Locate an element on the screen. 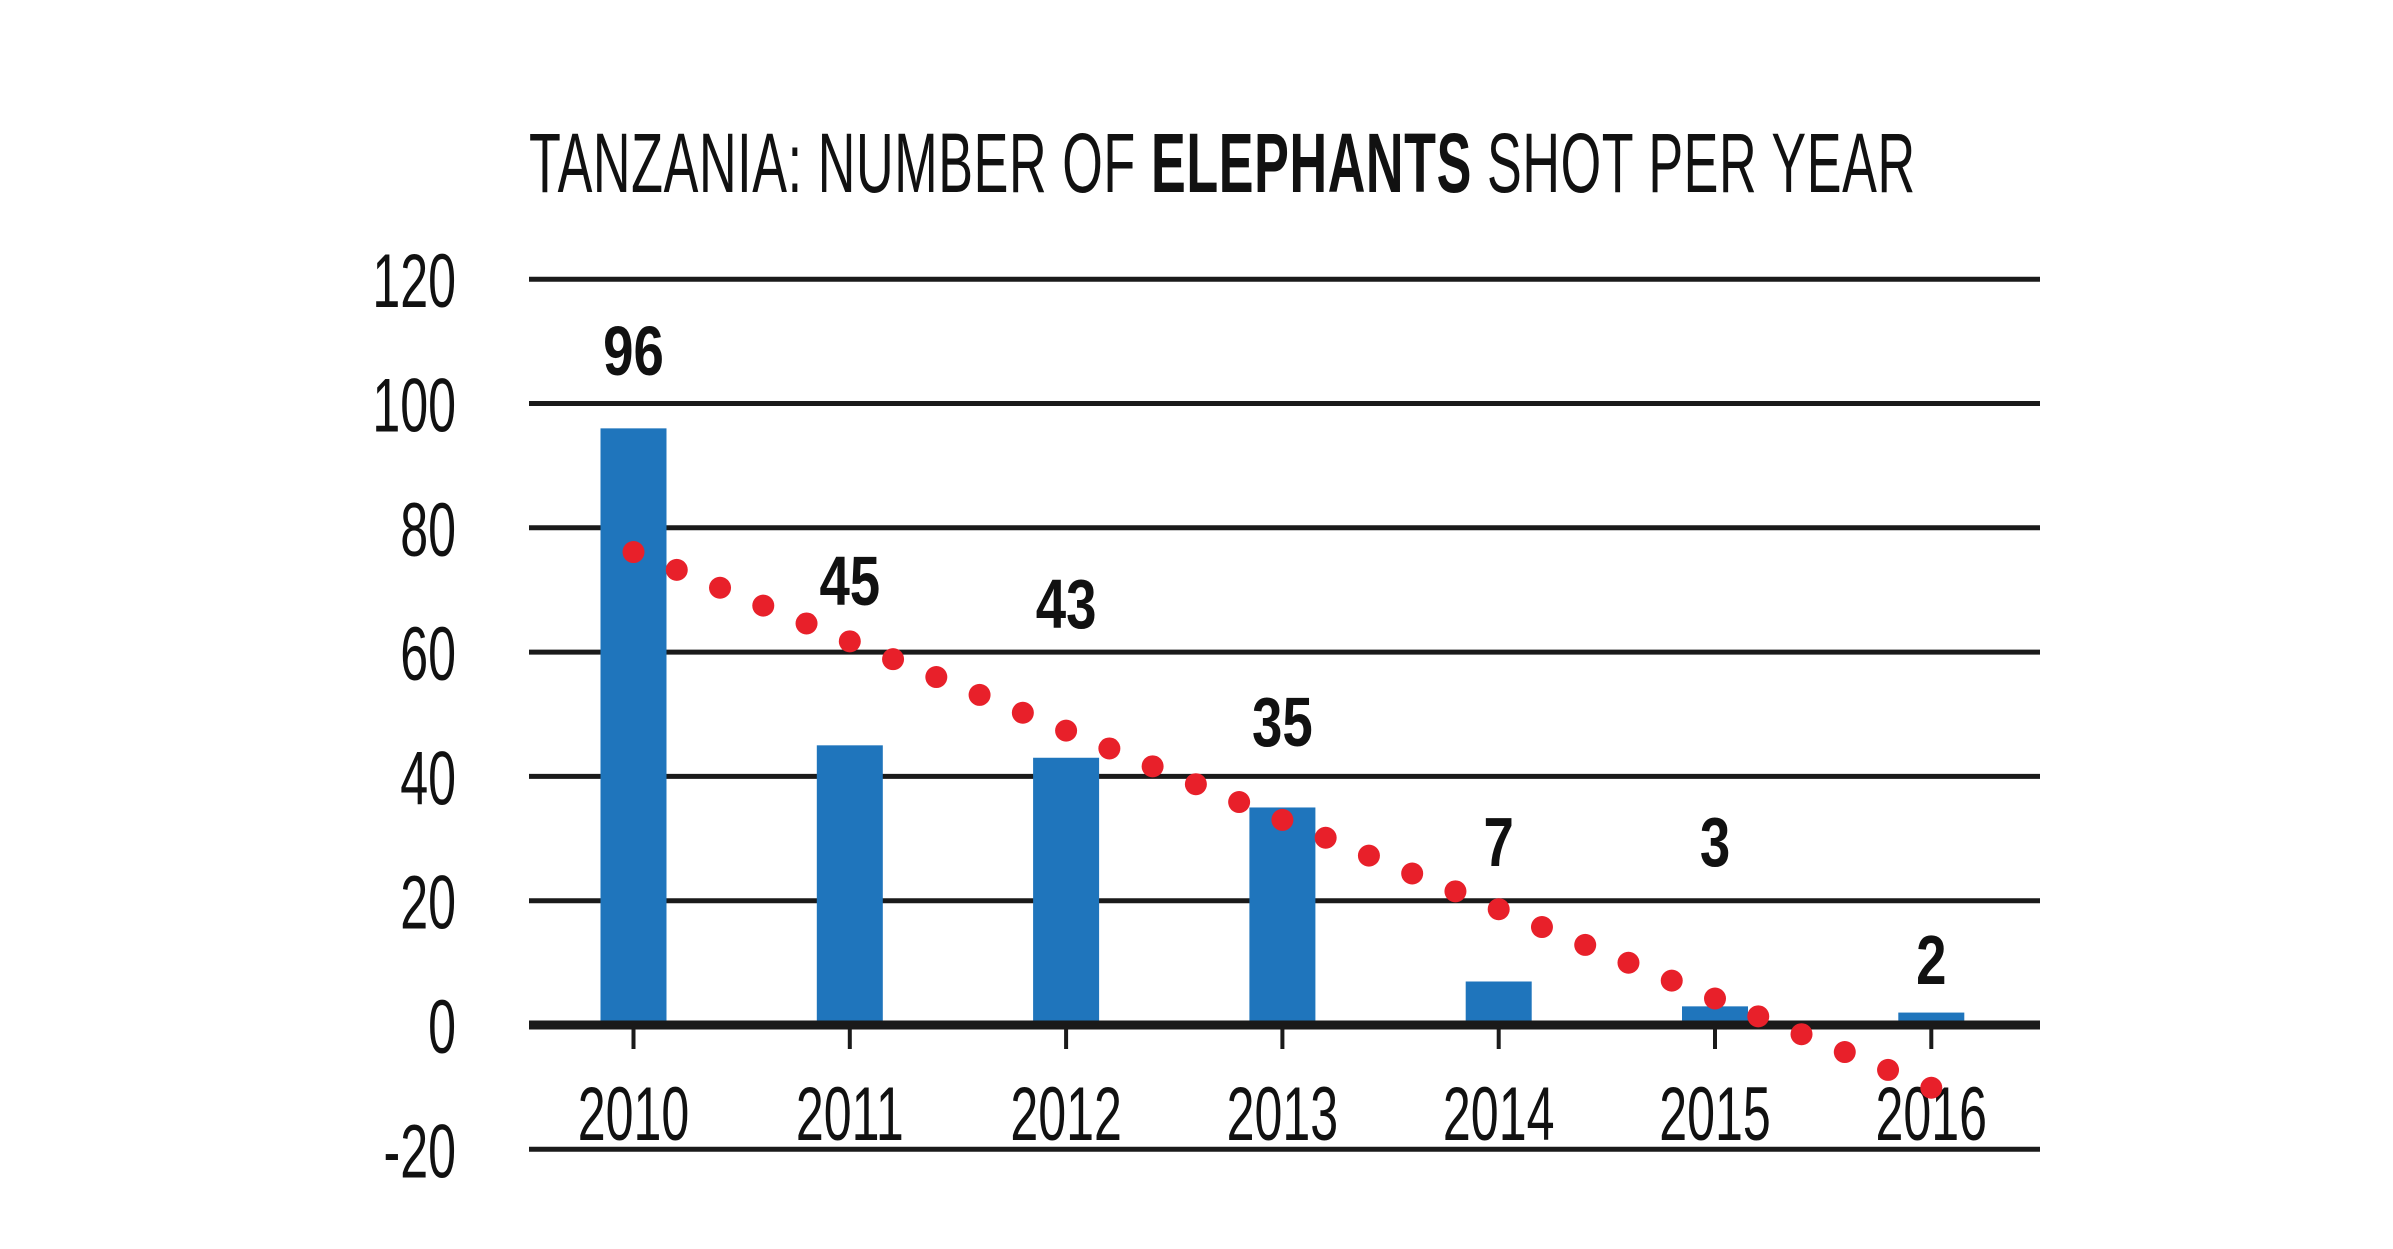 The image size is (2393, 1249). y-tick-label: -20 is located at coordinates (420, 1151).